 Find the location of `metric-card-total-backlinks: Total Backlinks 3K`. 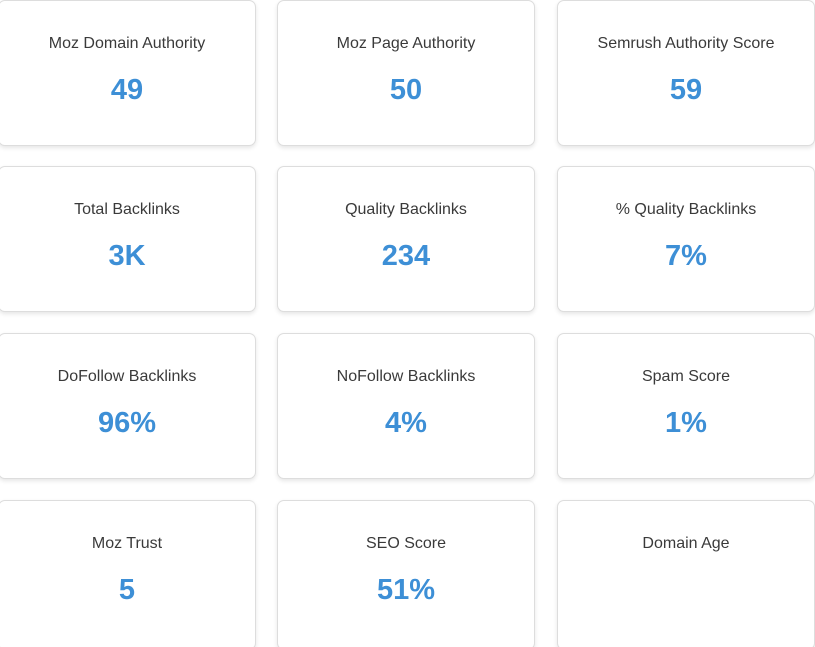

metric-card-total-backlinks: Total Backlinks 3K is located at coordinates (128, 239).